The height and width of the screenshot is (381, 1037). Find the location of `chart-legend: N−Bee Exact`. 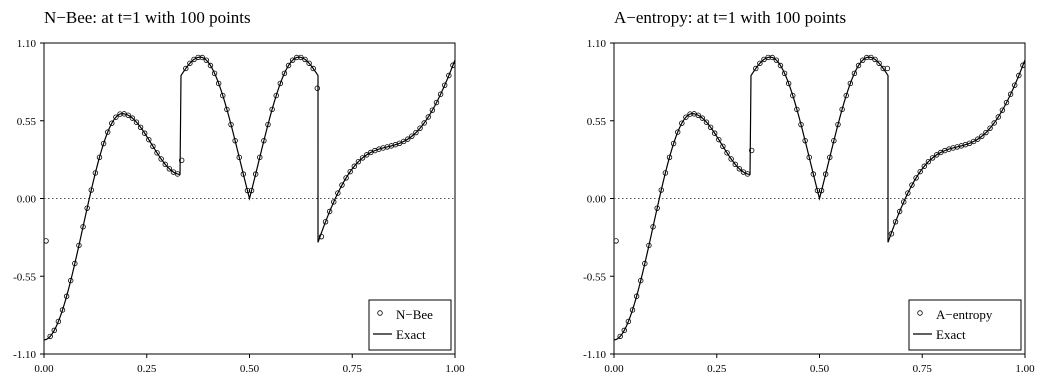

chart-legend: N−Bee Exact is located at coordinates (410, 325).